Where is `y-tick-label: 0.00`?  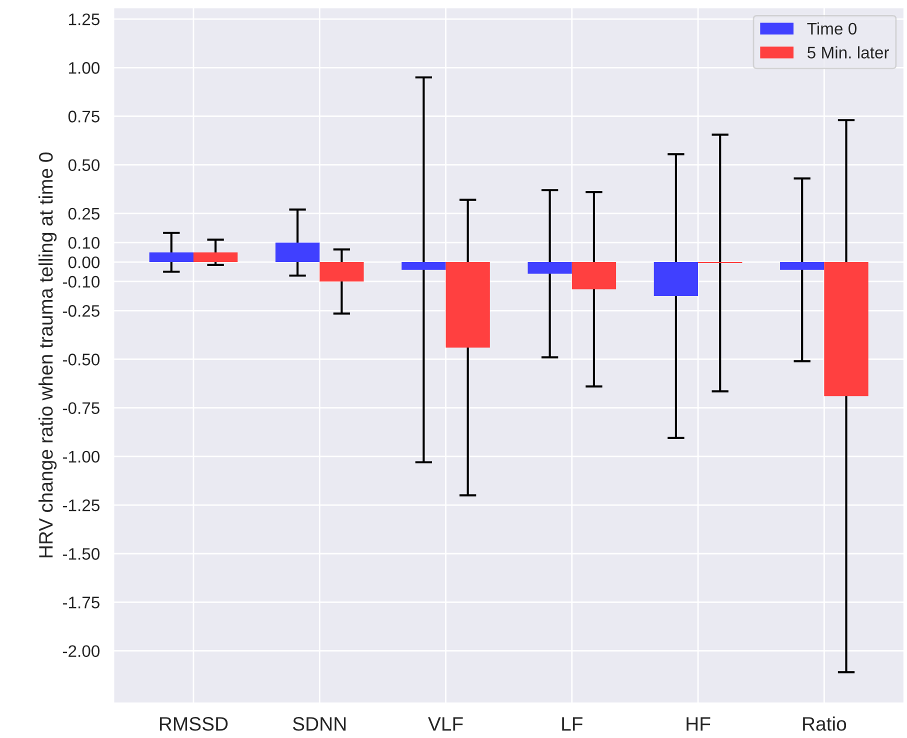 y-tick-label: 0.00 is located at coordinates (84, 262).